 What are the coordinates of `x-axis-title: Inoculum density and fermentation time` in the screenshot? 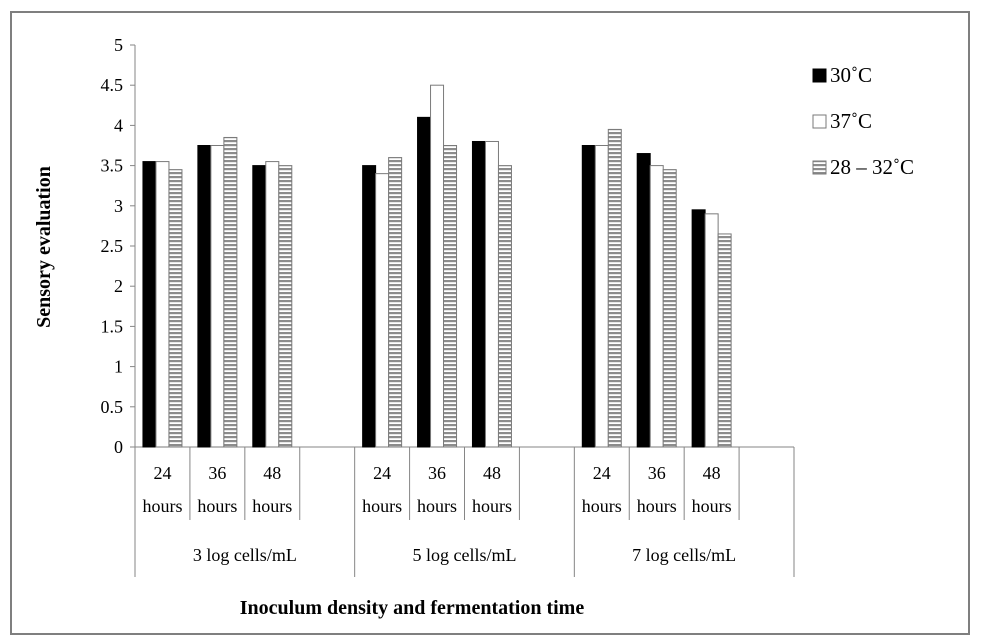 It's located at (412, 608).